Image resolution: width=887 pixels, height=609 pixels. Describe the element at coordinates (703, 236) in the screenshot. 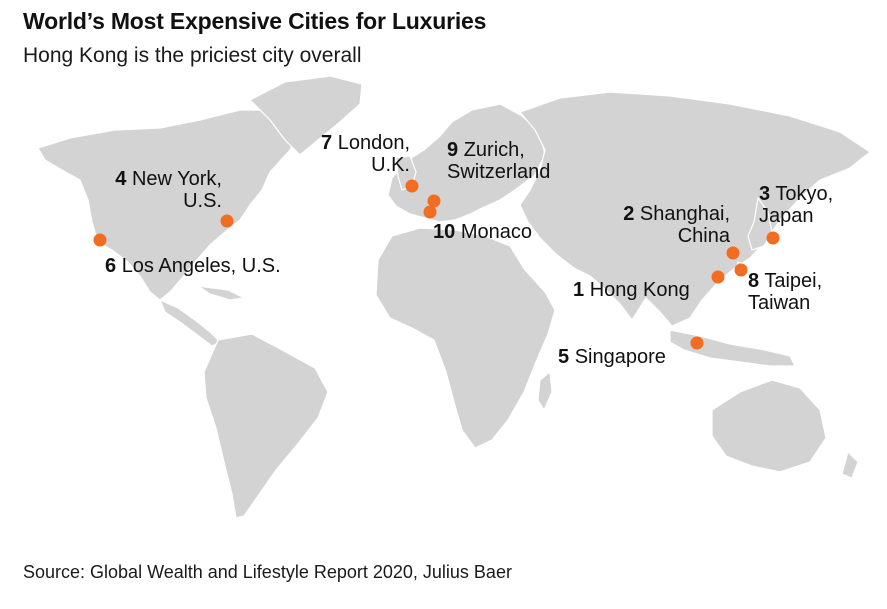

I see `city-country: China` at that location.